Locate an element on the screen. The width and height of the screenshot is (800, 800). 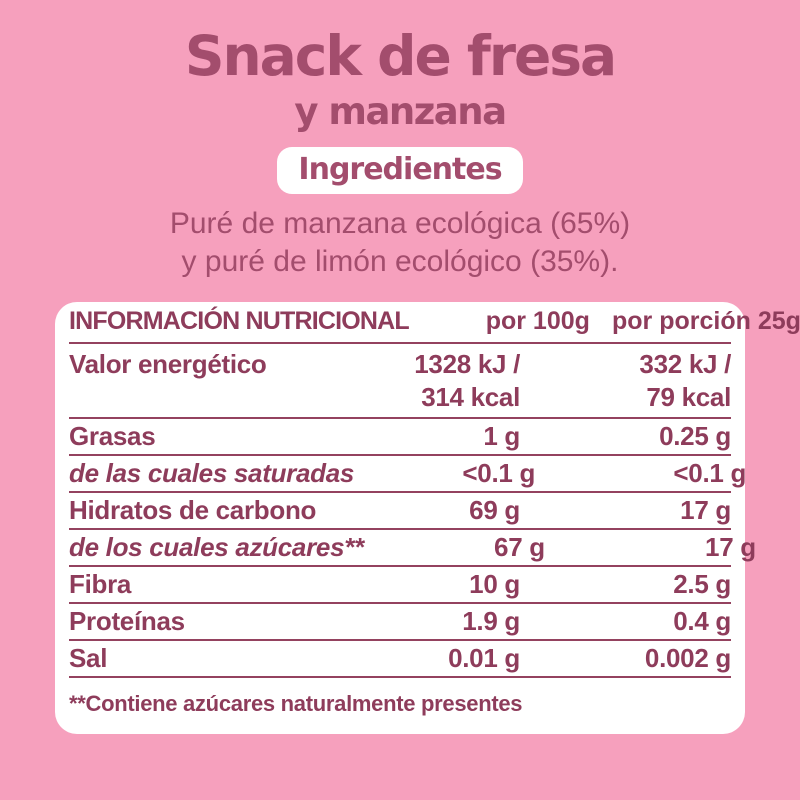
row-value-100g: 1 g is located at coordinates (501, 435).